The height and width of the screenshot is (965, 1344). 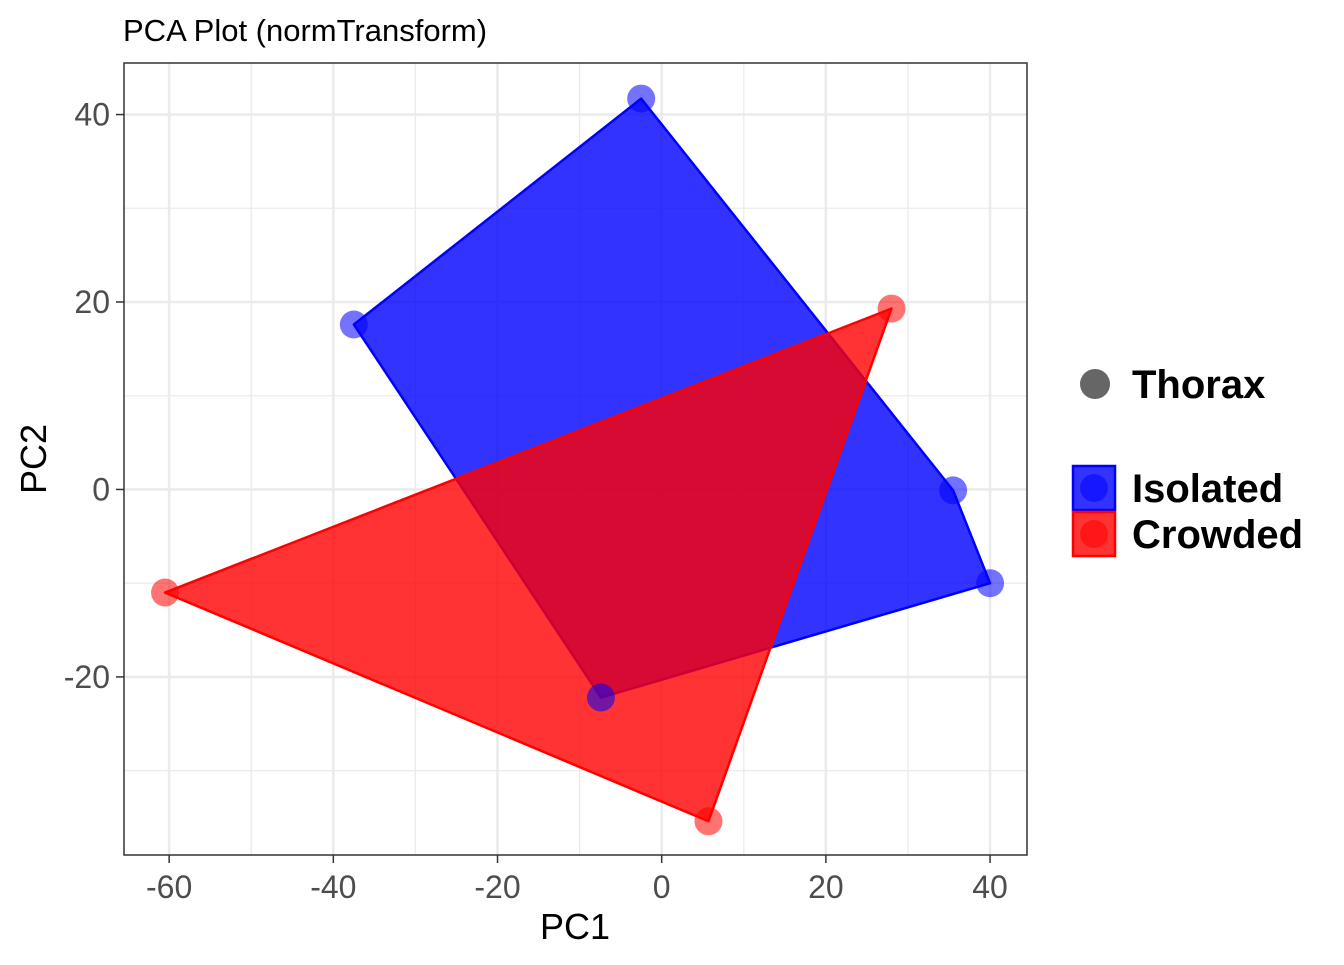 What do you see at coordinates (577, 880) in the screenshot?
I see `x-axis-ticks: -60 -40 -20 0 20 40` at bounding box center [577, 880].